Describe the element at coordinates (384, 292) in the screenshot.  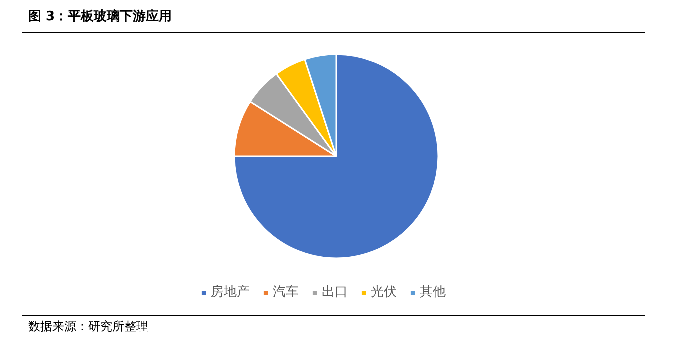
I see `legend-label: 光伏` at that location.